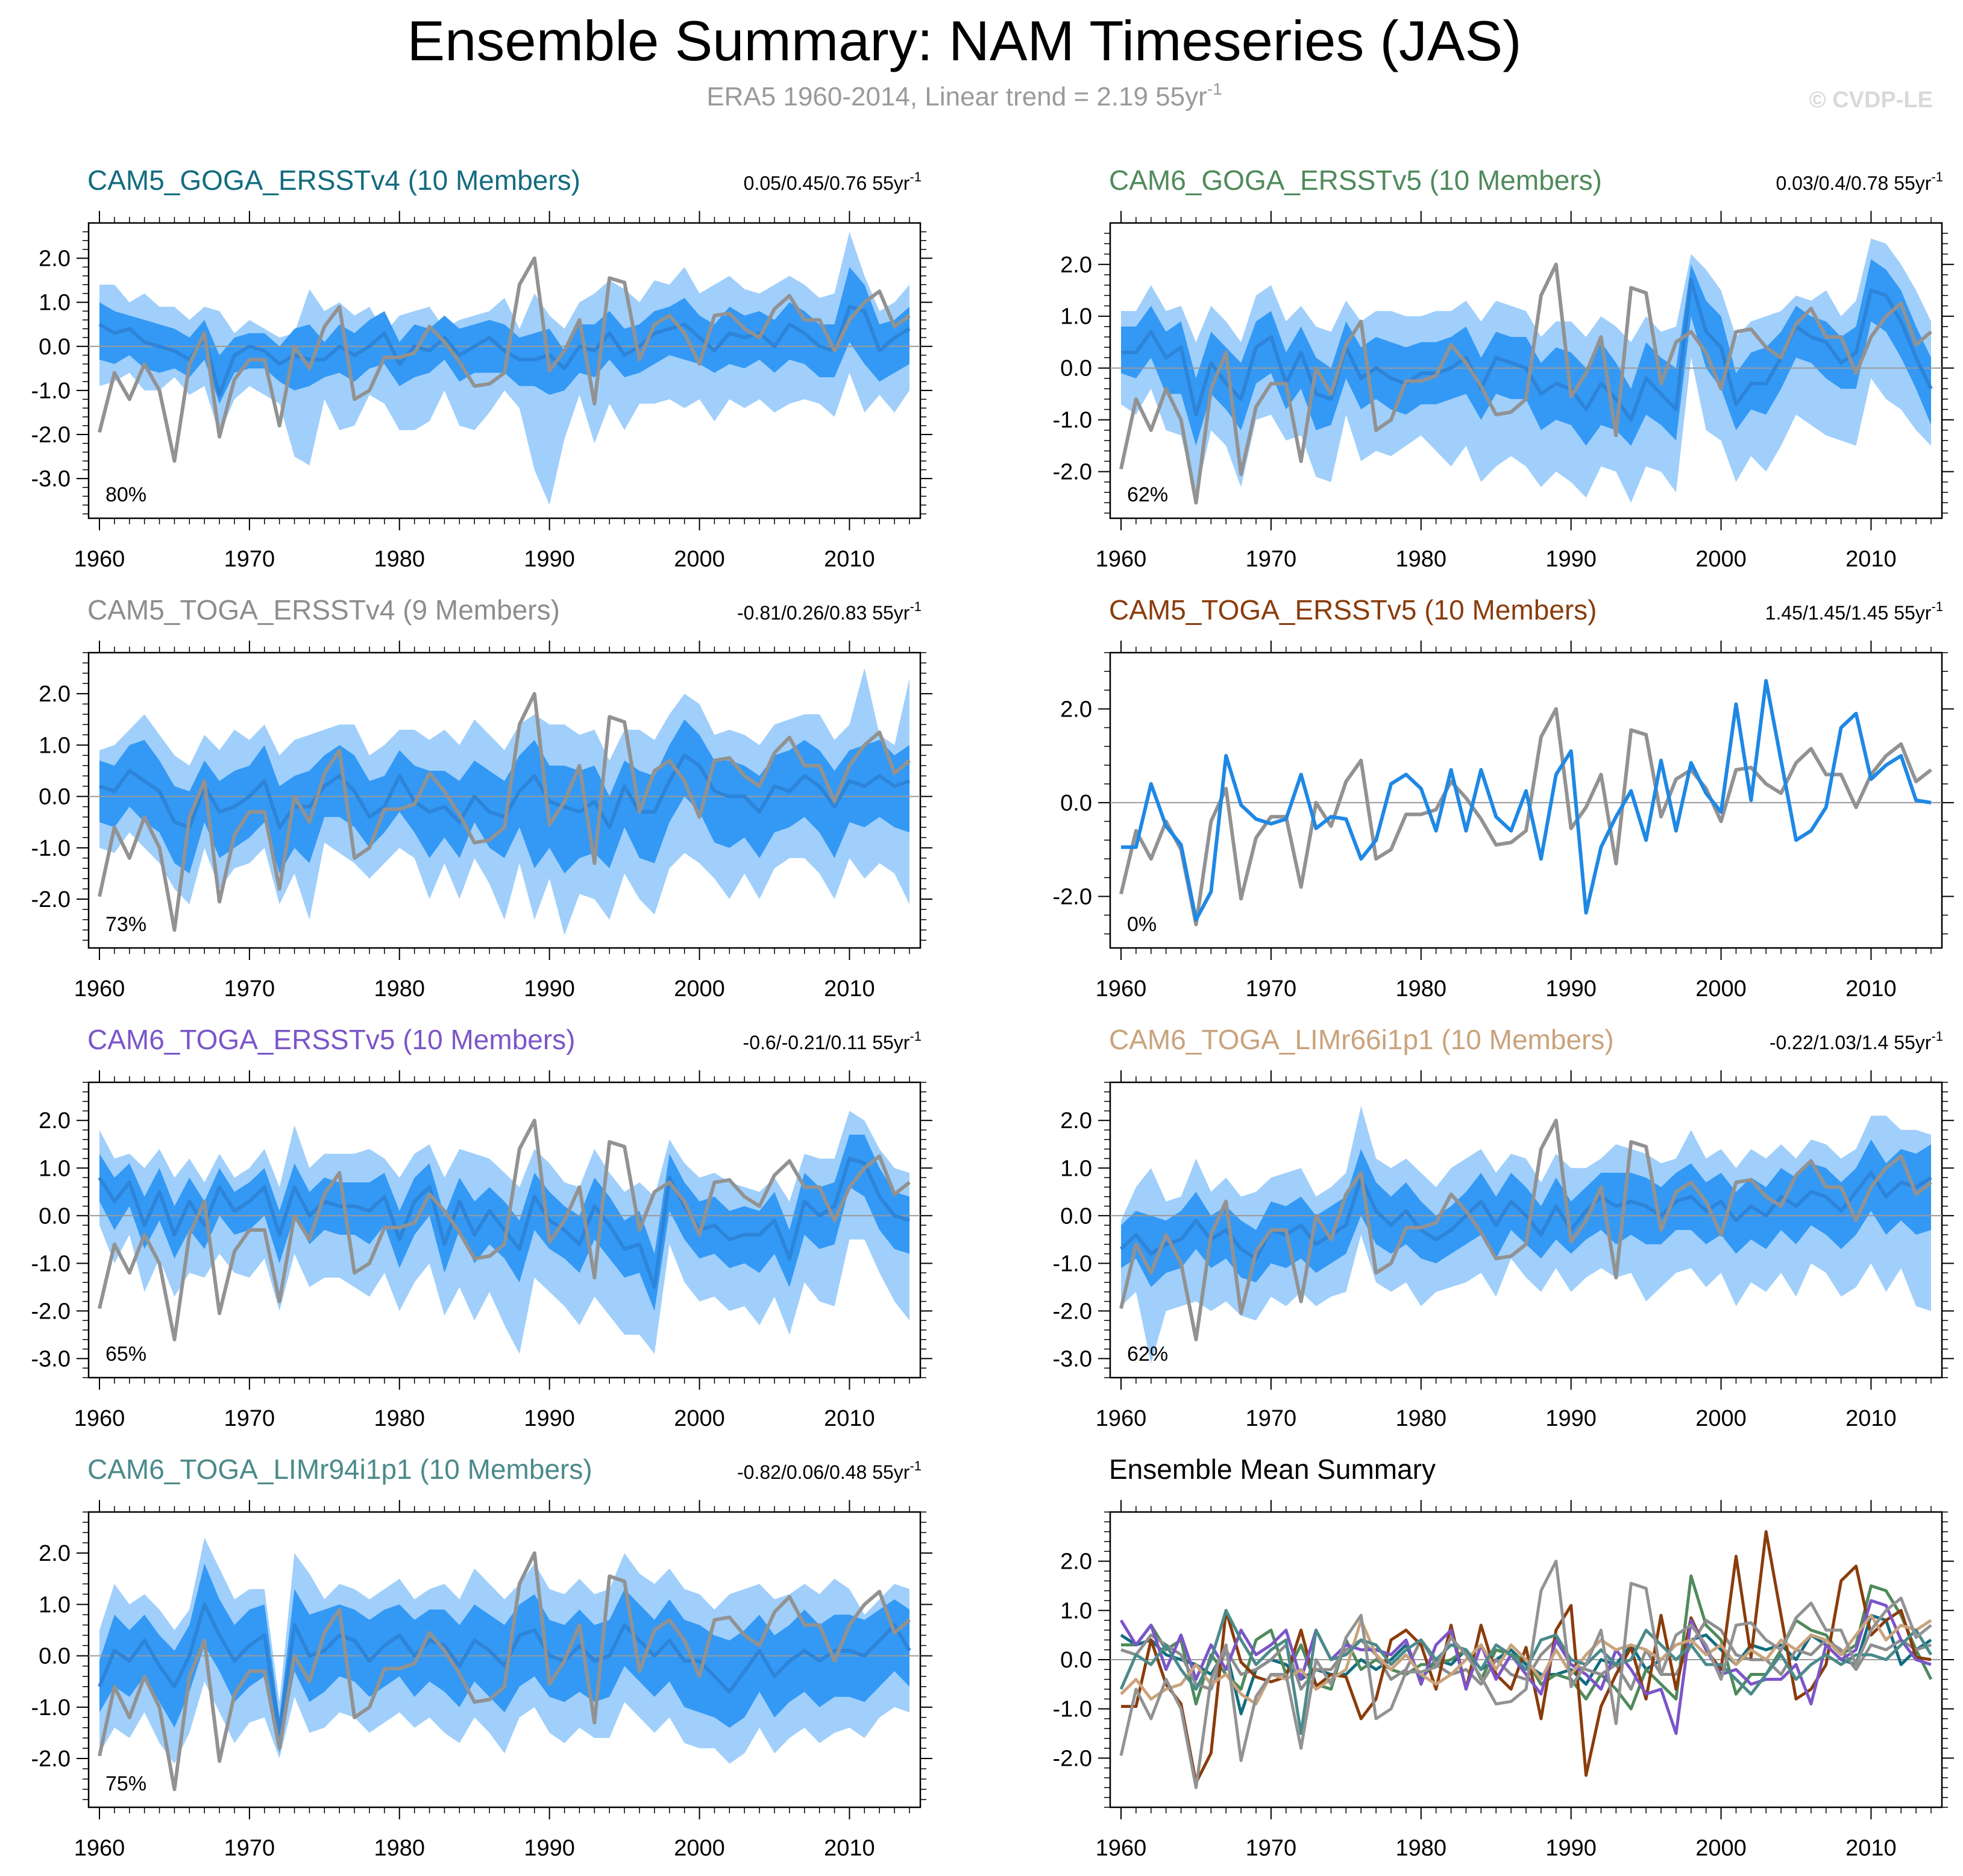  What do you see at coordinates (1072, 1359) in the screenshot?
I see `y-tick-label: -3.0` at bounding box center [1072, 1359].